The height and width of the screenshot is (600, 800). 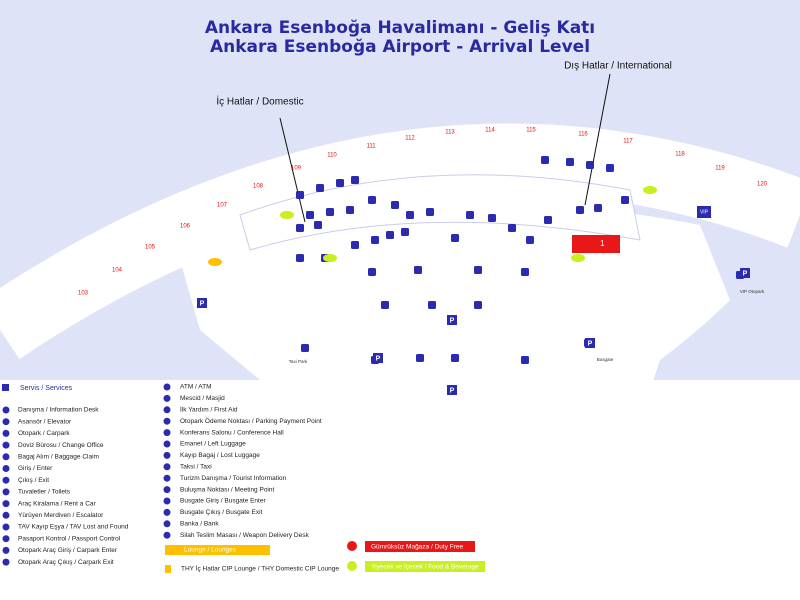 What do you see at coordinates (57, 503) in the screenshot?
I see `legend-item: Araç Kiralama / Rent a Car` at bounding box center [57, 503].